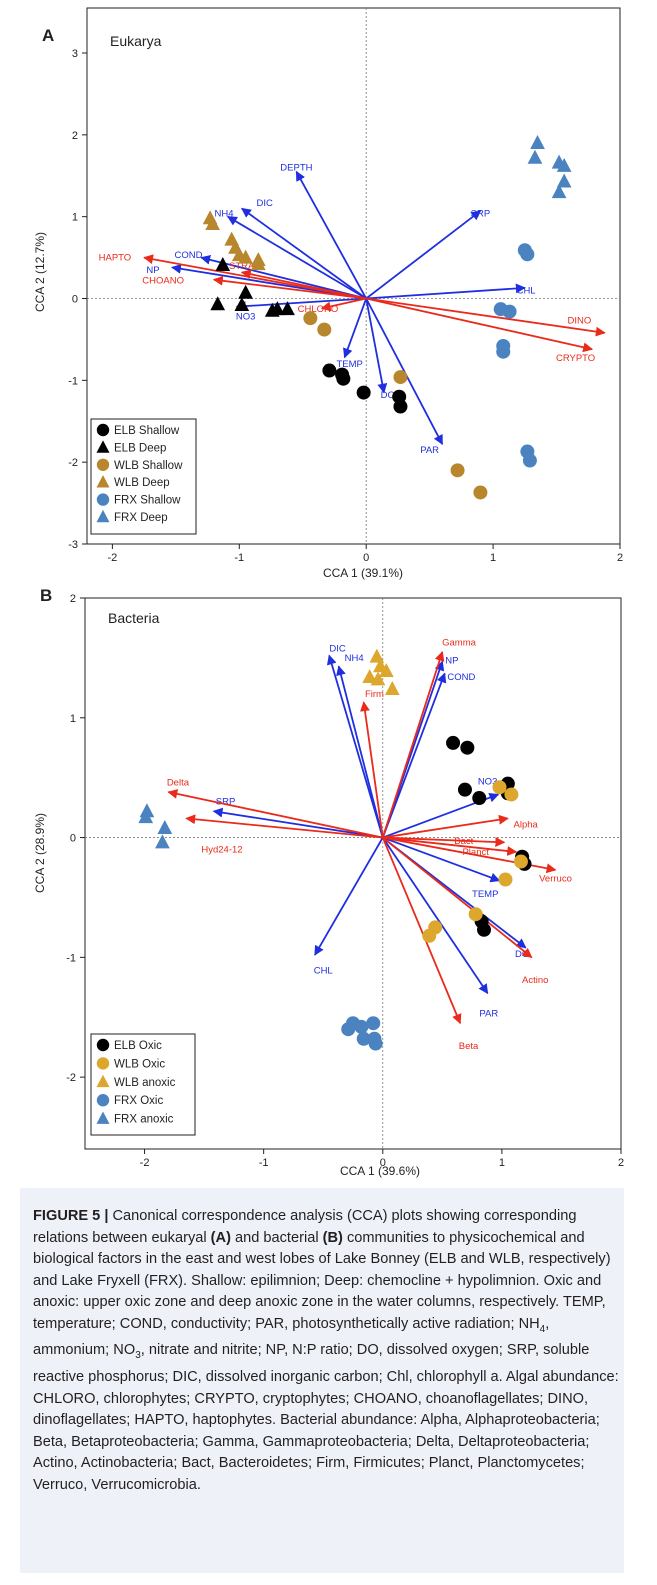 The height and width of the screenshot is (1585, 657). Describe the element at coordinates (459, 642) in the screenshot. I see `panel-b-vector-label-gamma: Gamma` at that location.